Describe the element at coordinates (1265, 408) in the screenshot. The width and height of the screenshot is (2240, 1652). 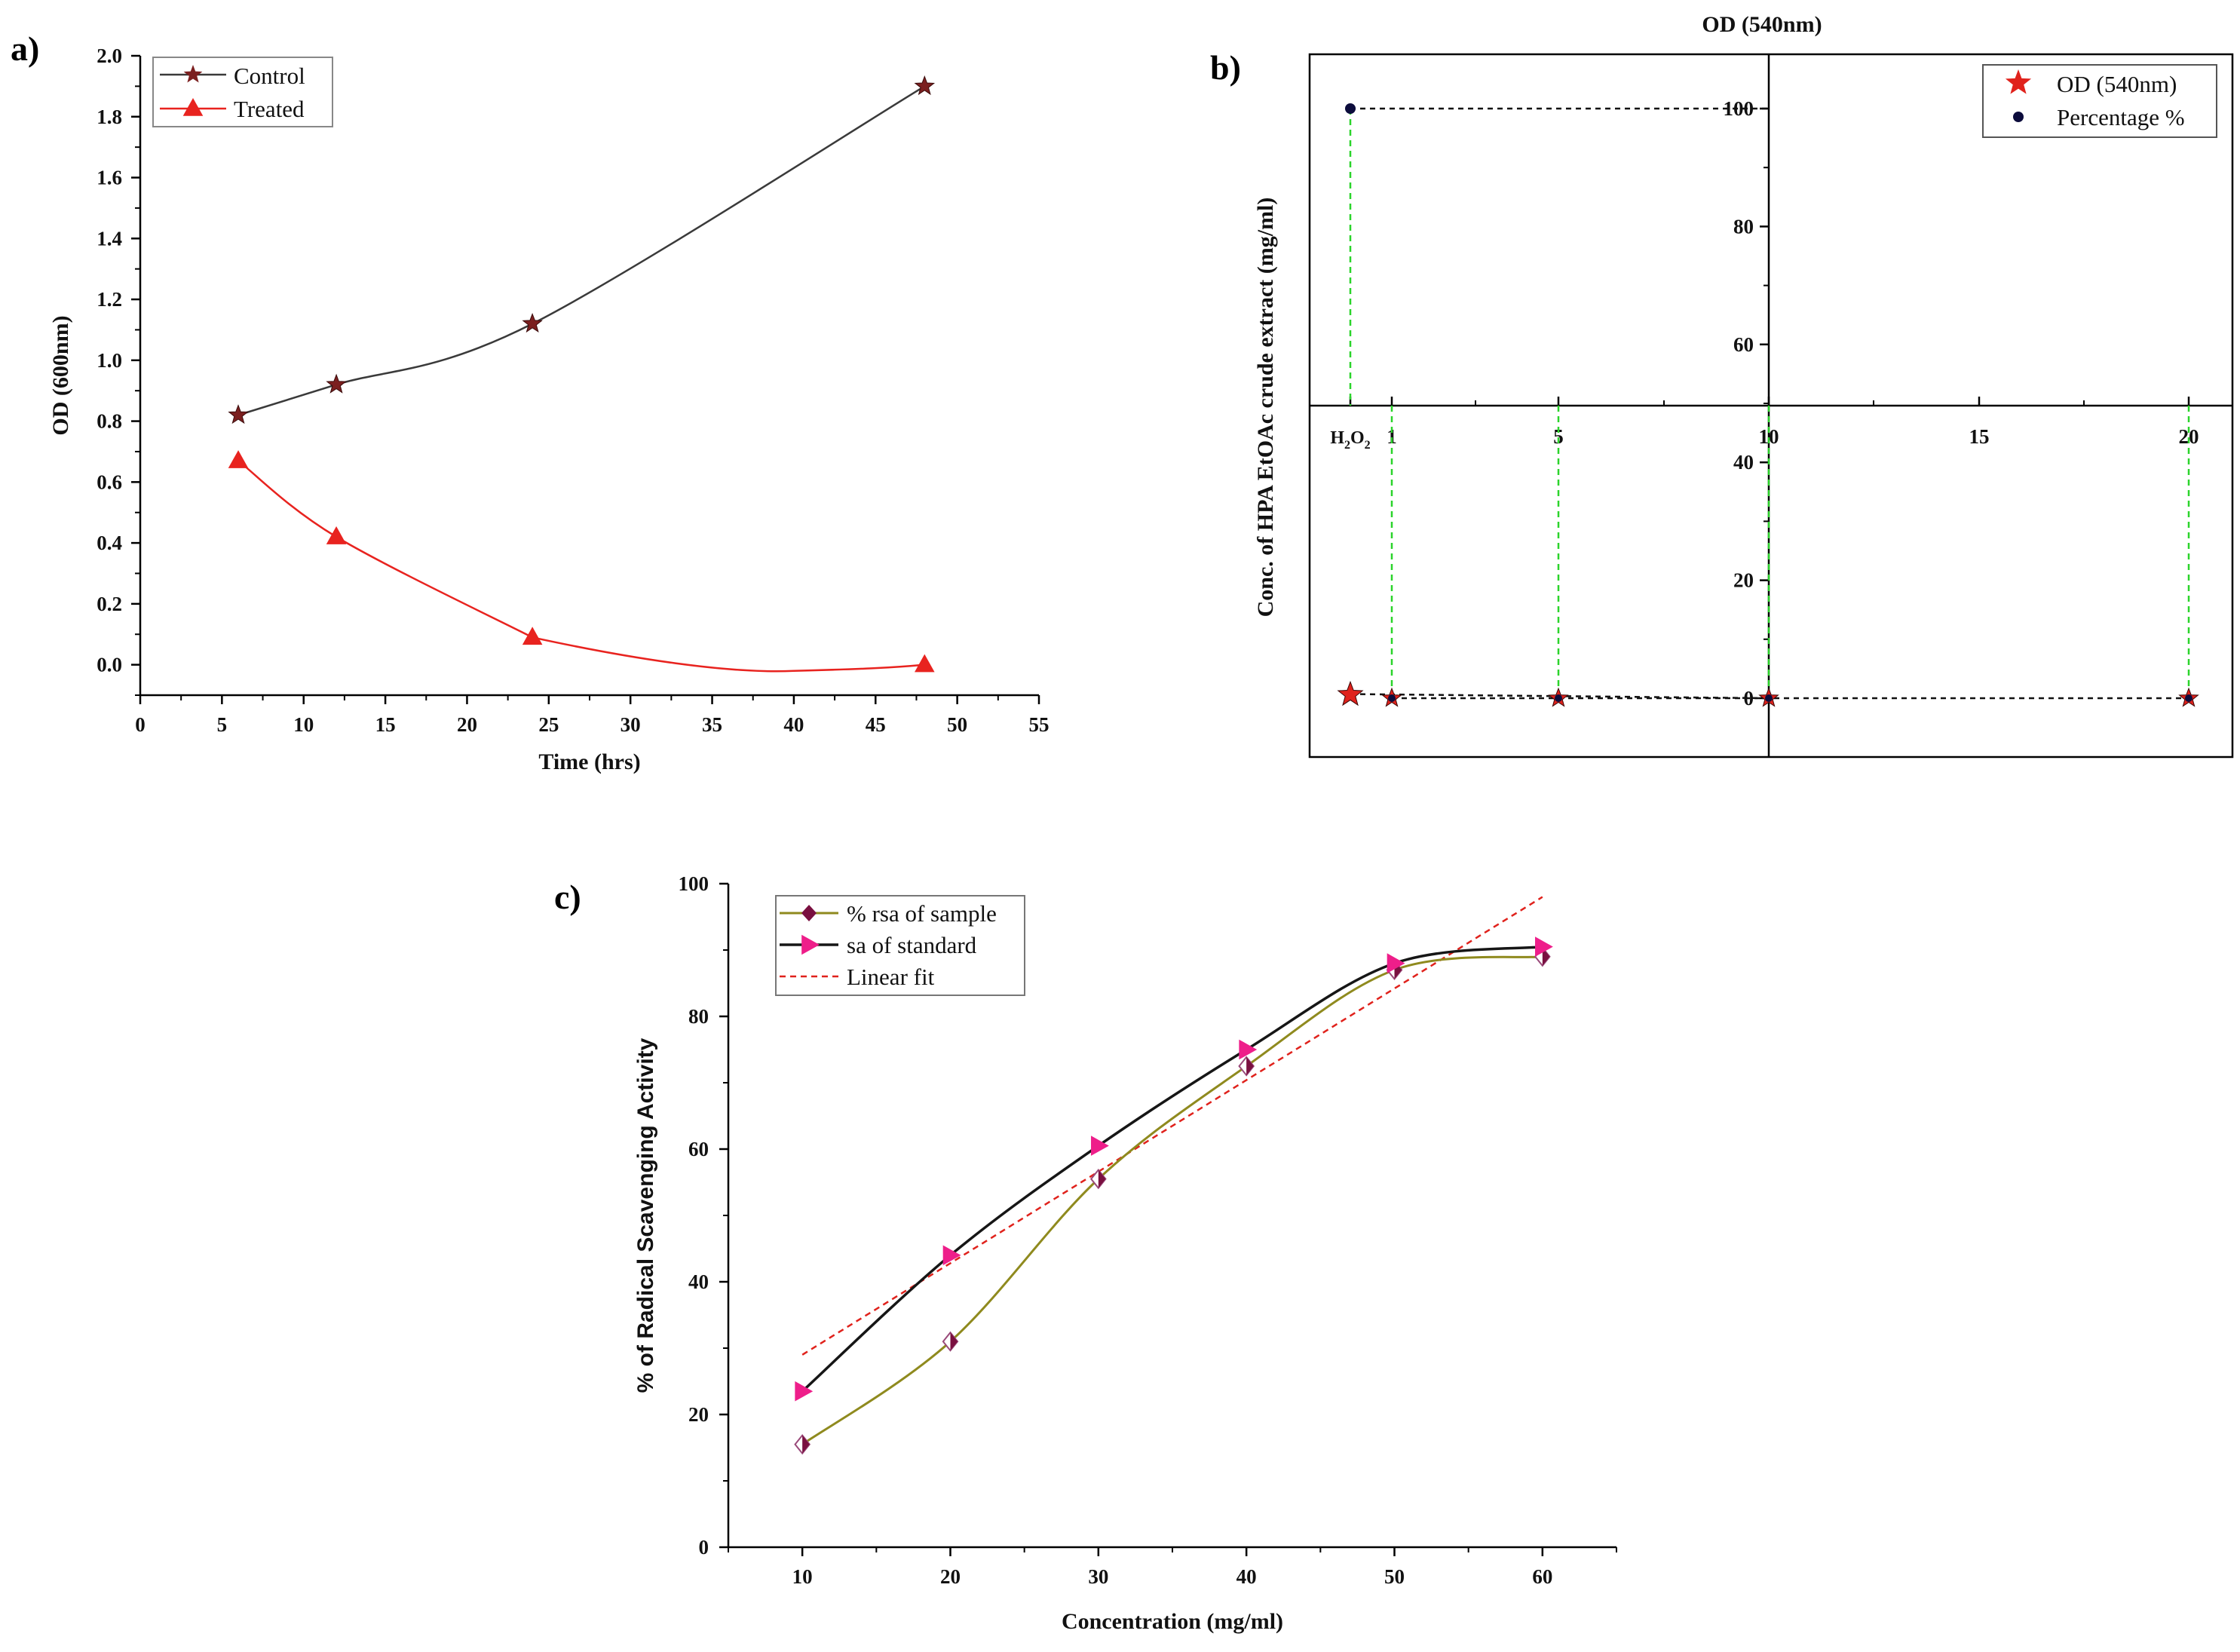
I see `b-y-label: Conc. of HPA EtOAc crude extract (mg/ml)` at that location.